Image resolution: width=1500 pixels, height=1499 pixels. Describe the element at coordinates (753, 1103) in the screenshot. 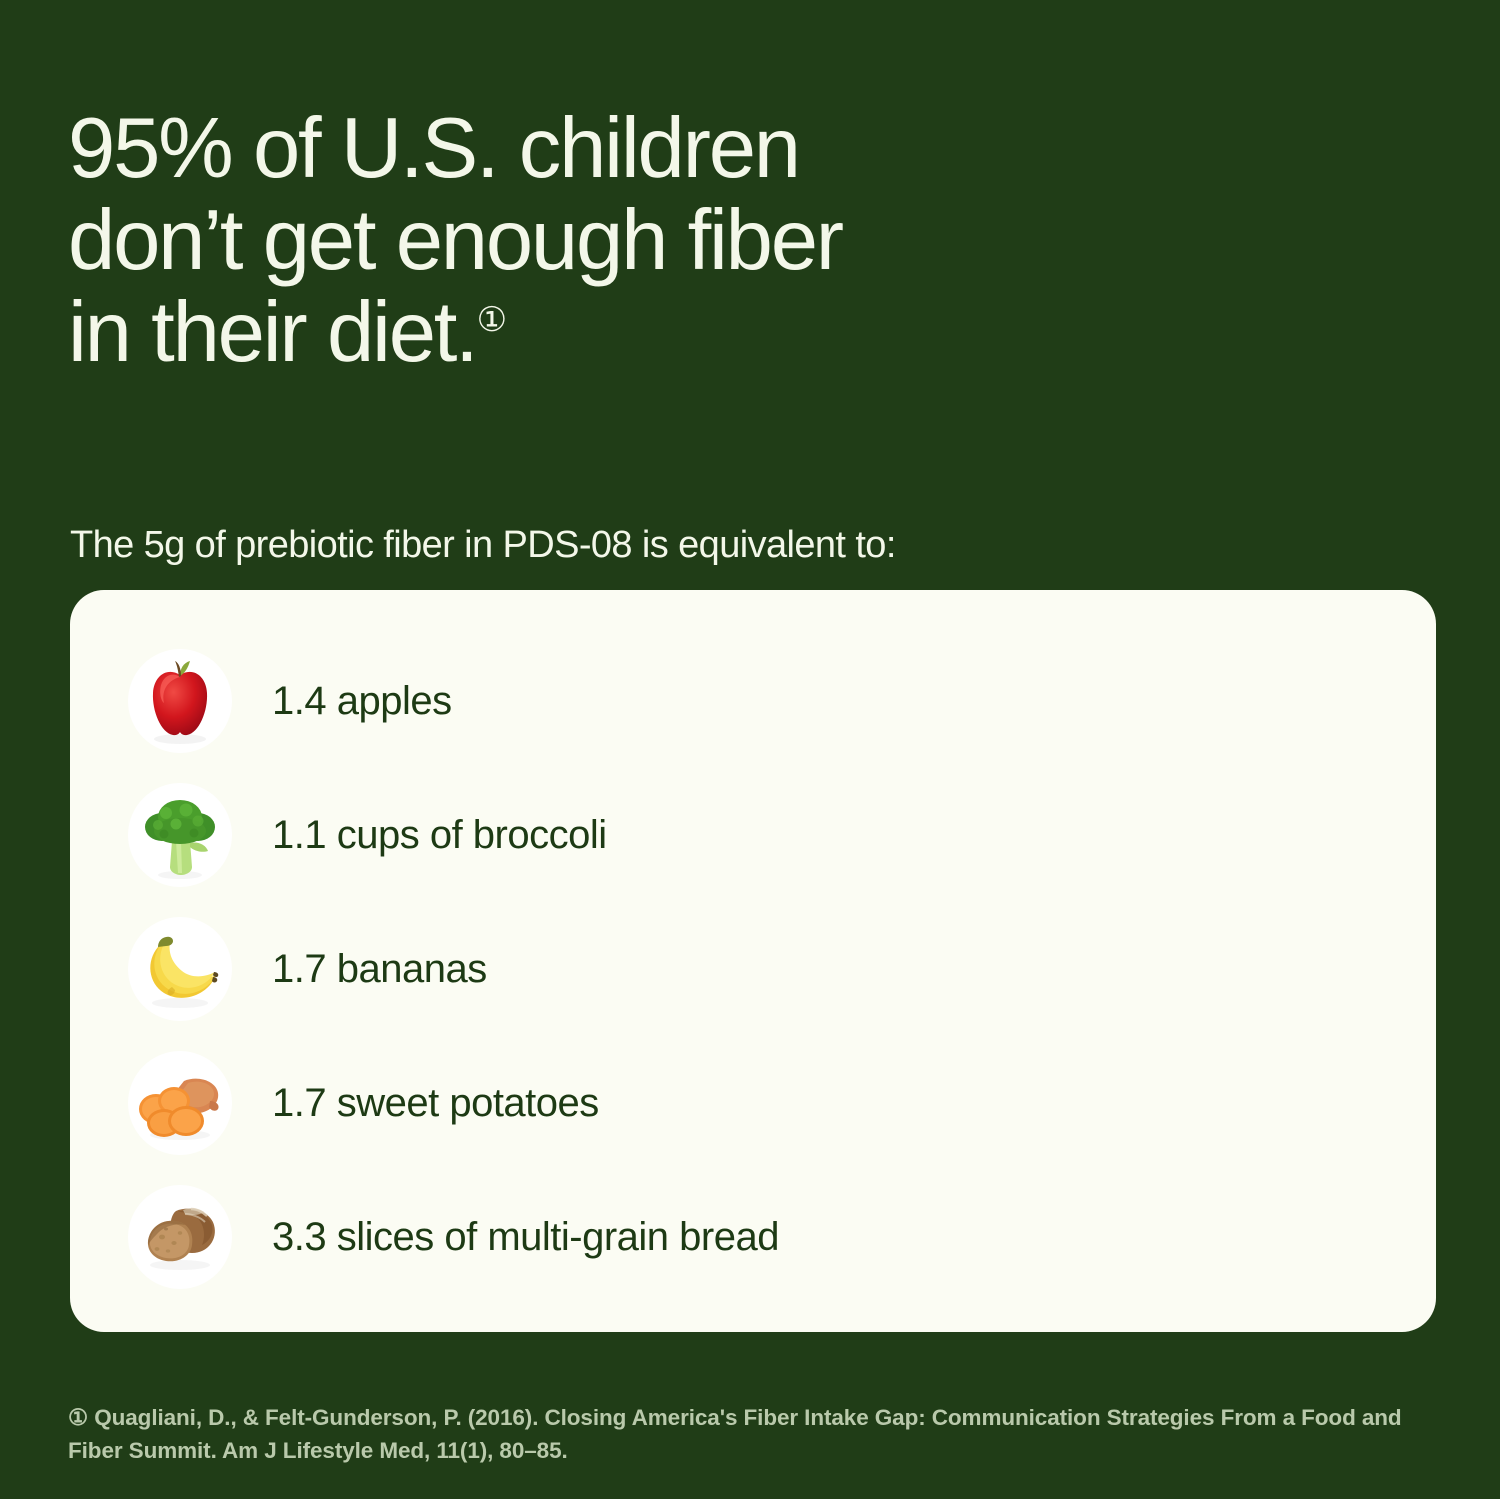

I see `list-item: 1.7 sweet potatoes` at that location.